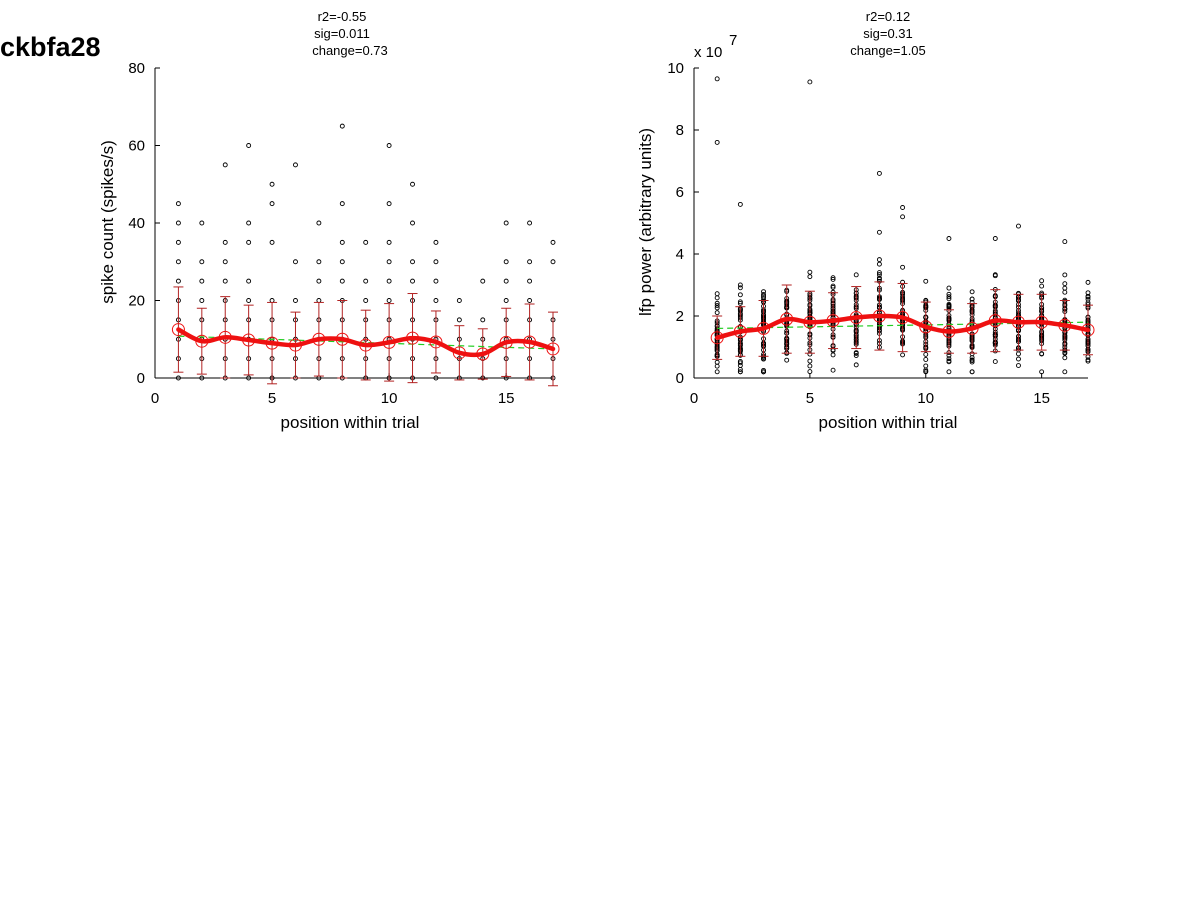  Describe the element at coordinates (272, 398) in the screenshot. I see `panel-1-x-tick-label: 5` at that location.